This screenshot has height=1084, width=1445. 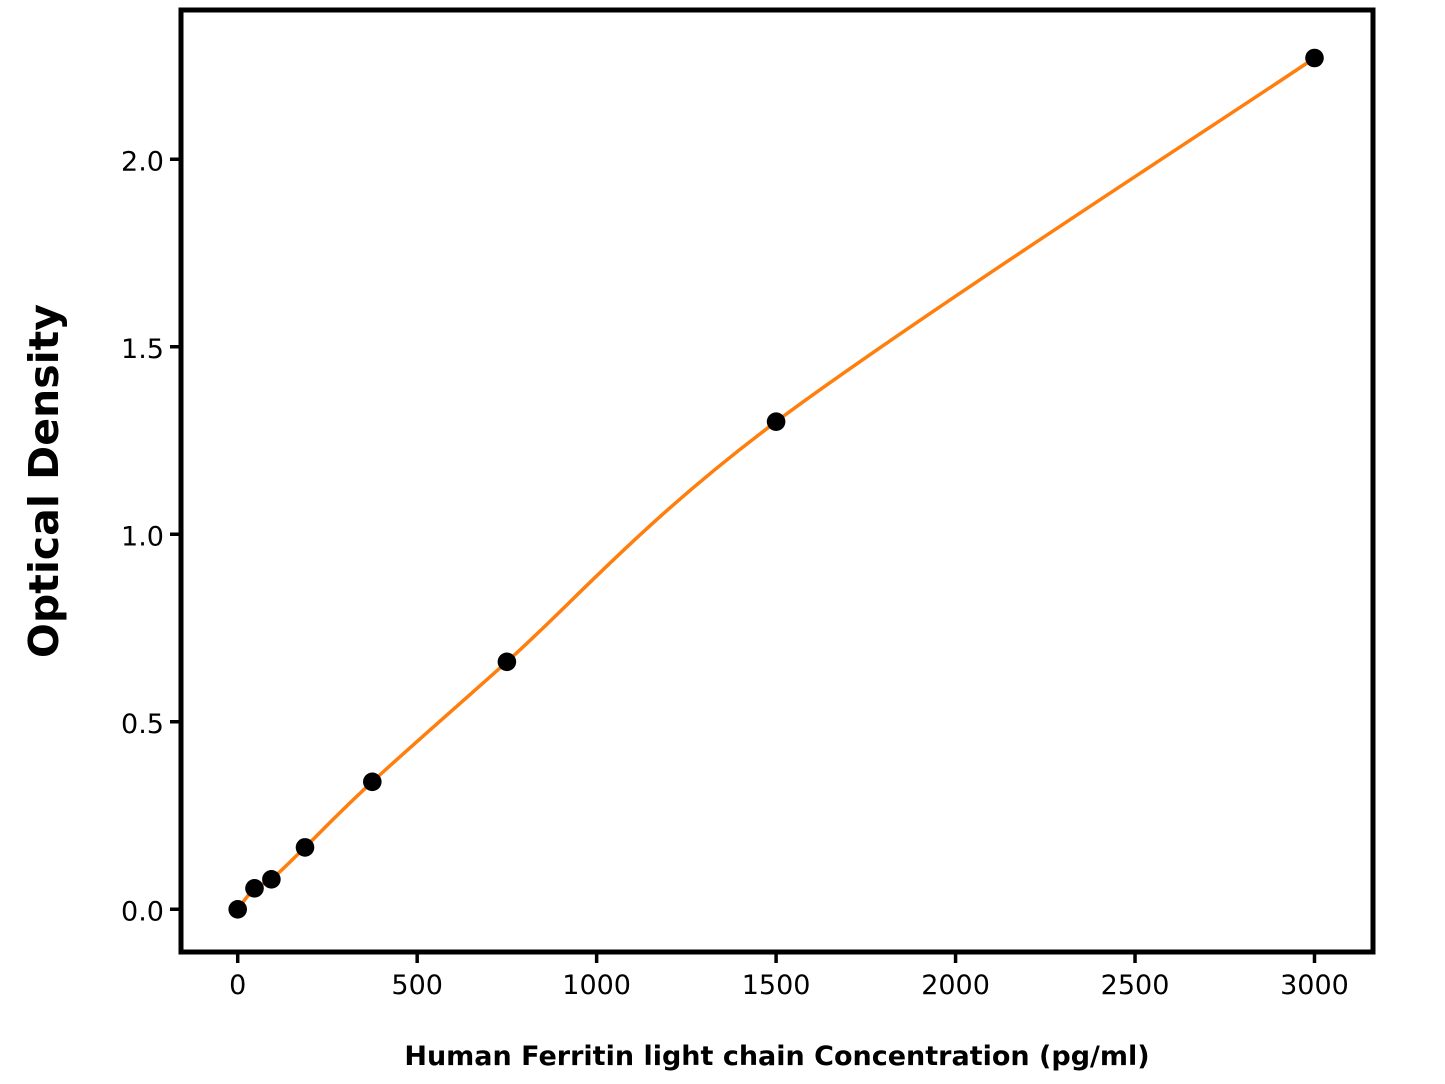 I want to click on x-tick-label: 500, so click(x=417, y=985).